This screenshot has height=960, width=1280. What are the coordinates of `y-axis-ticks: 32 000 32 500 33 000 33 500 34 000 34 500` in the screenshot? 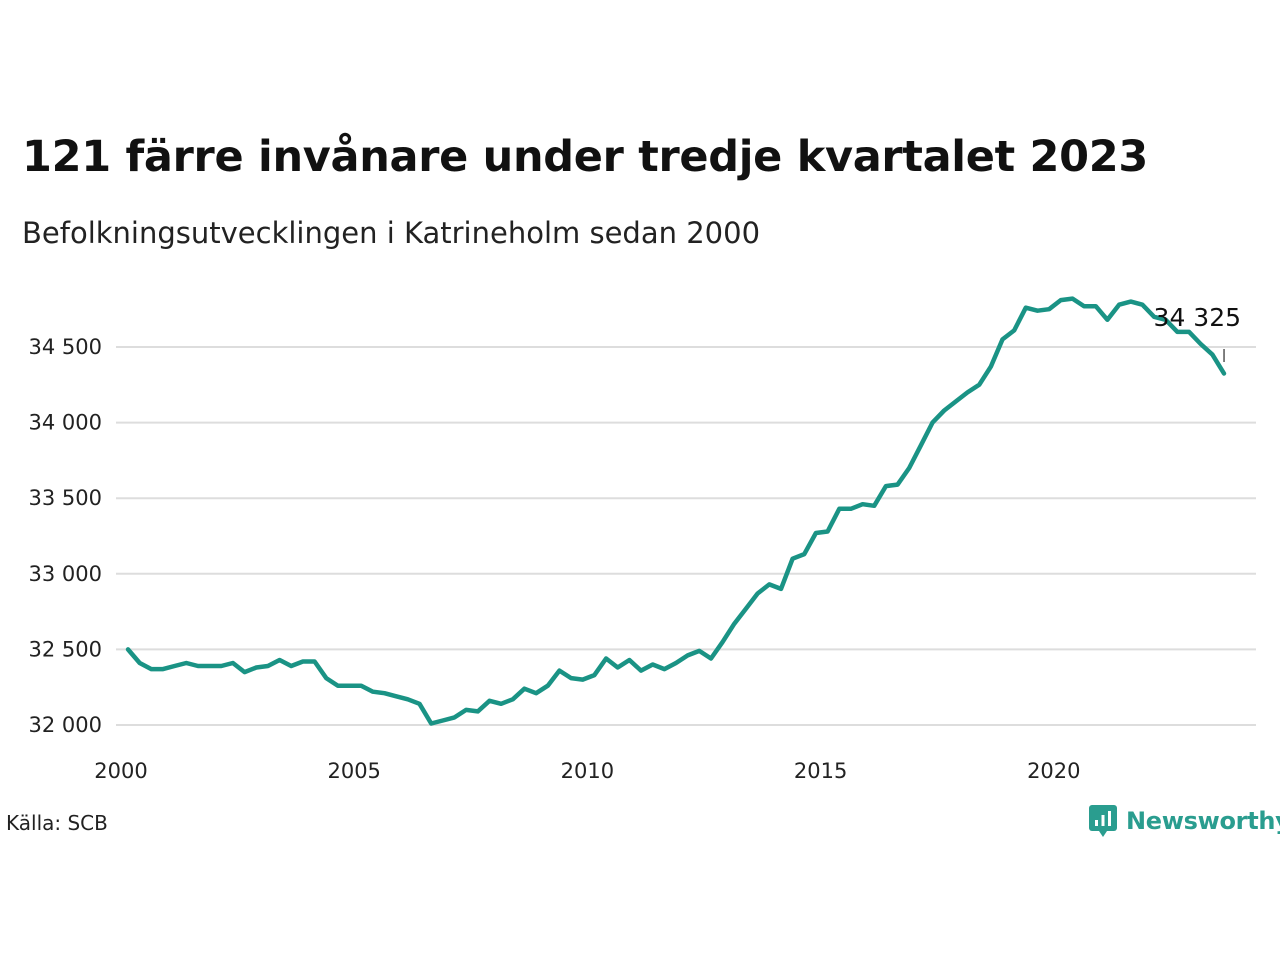 It's located at (65, 536).